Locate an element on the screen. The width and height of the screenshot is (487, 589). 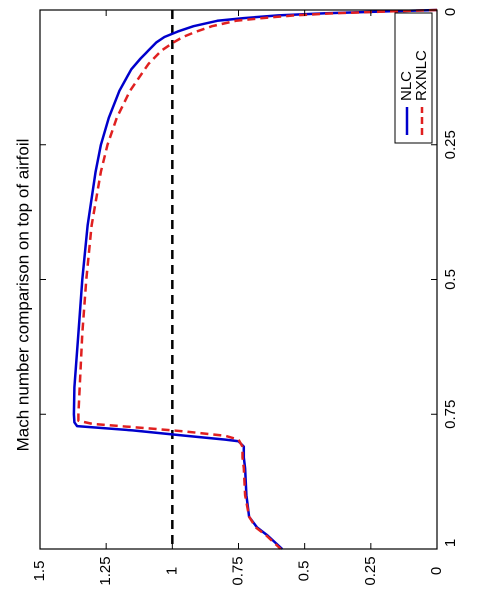
y-tick-label: 1.25 is located at coordinates (105, 570).